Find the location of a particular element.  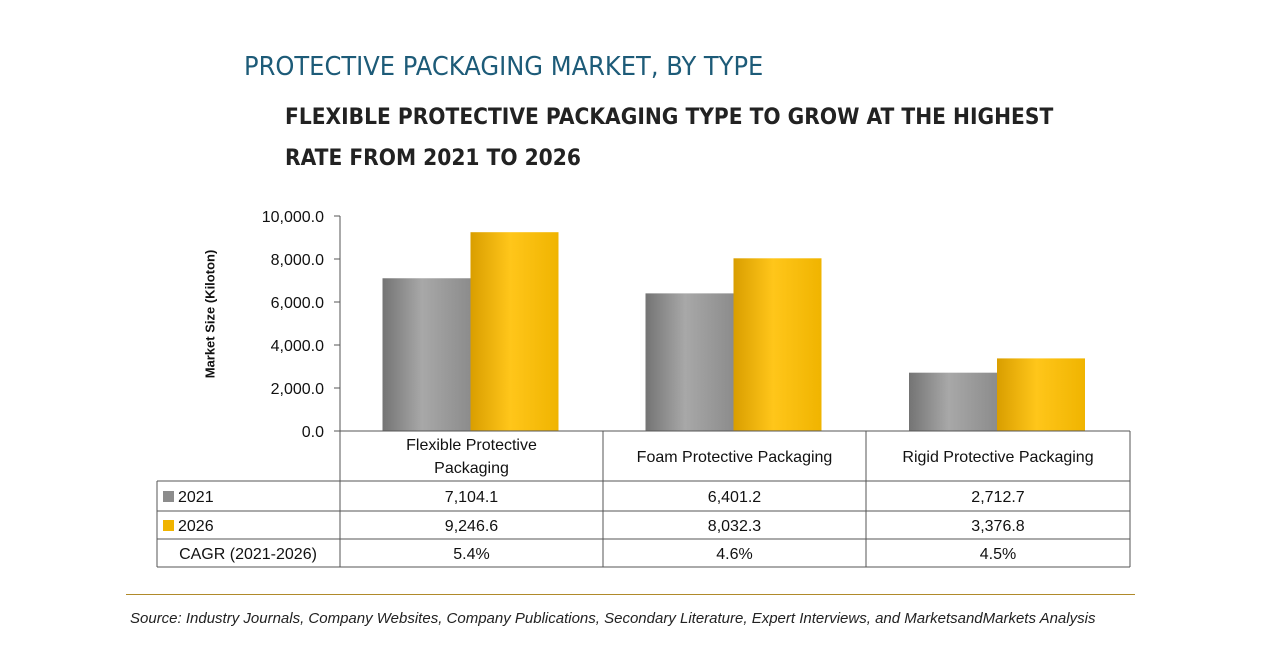

cagr-value: 4.5% is located at coordinates (998, 554).